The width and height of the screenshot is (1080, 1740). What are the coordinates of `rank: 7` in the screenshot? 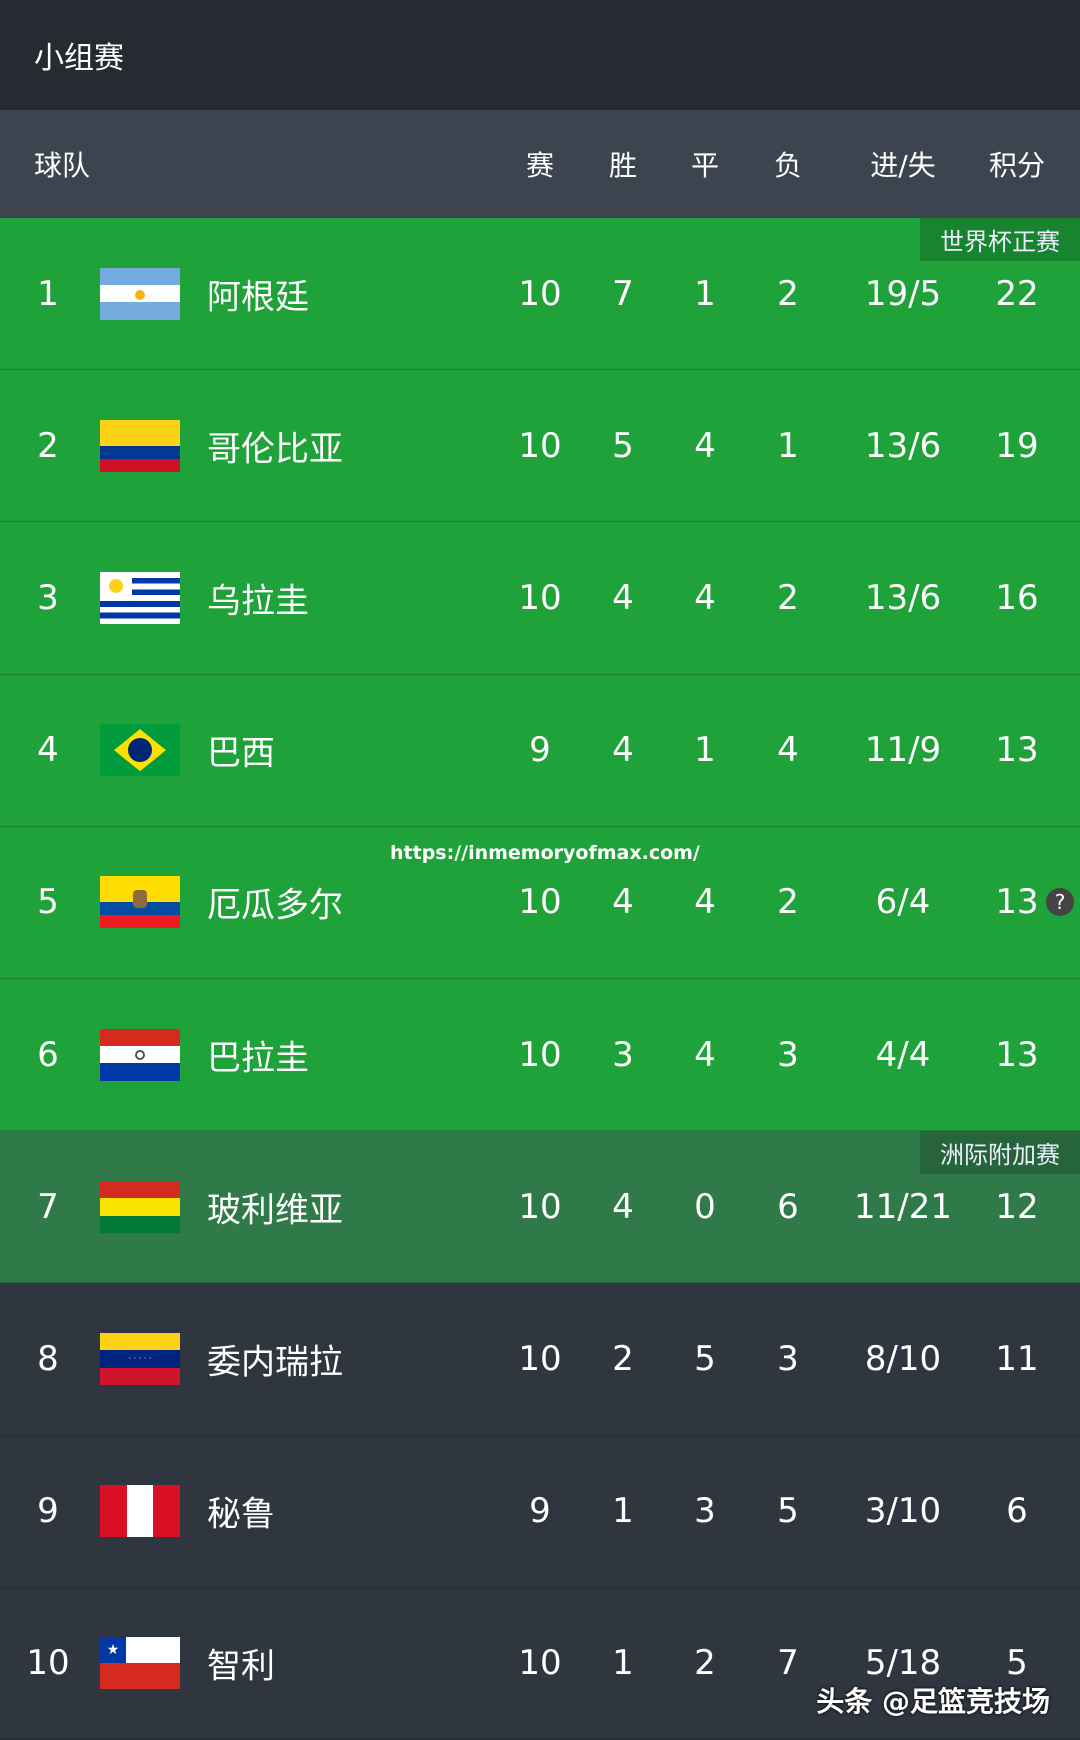 It's located at (48, 1206).